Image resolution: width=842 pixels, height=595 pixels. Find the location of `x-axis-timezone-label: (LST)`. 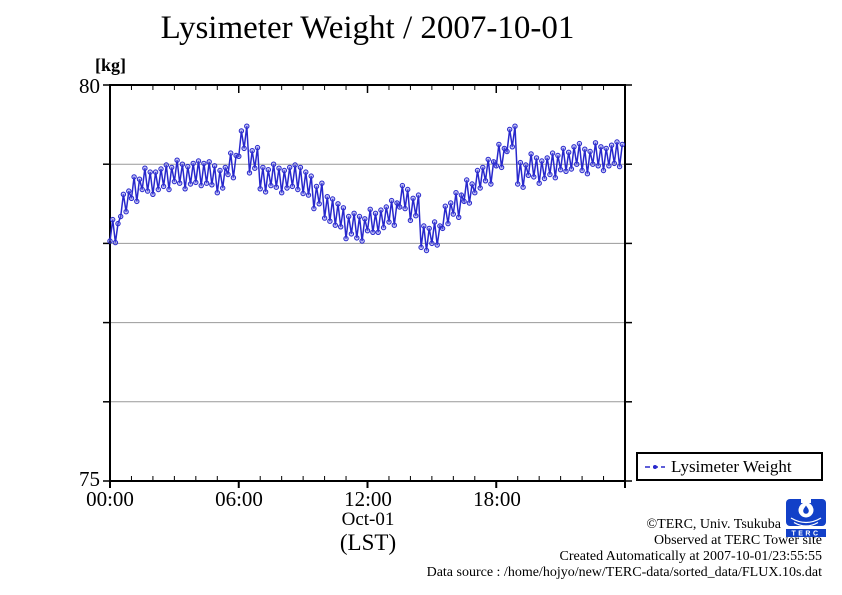

x-axis-timezone-label: (LST) is located at coordinates (368, 542).